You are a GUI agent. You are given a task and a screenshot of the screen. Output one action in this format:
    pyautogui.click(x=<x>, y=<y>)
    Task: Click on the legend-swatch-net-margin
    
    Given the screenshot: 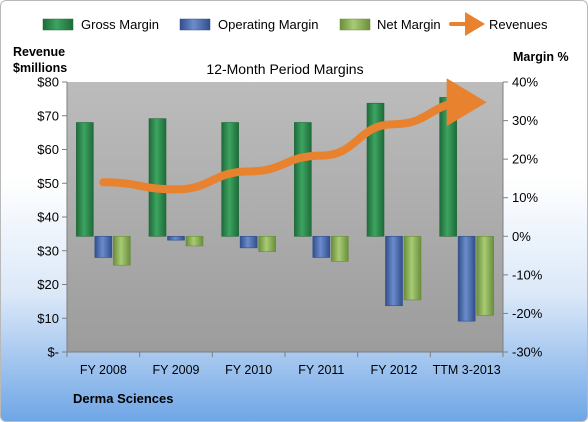 What is the action you would take?
    pyautogui.click(x=355, y=24)
    